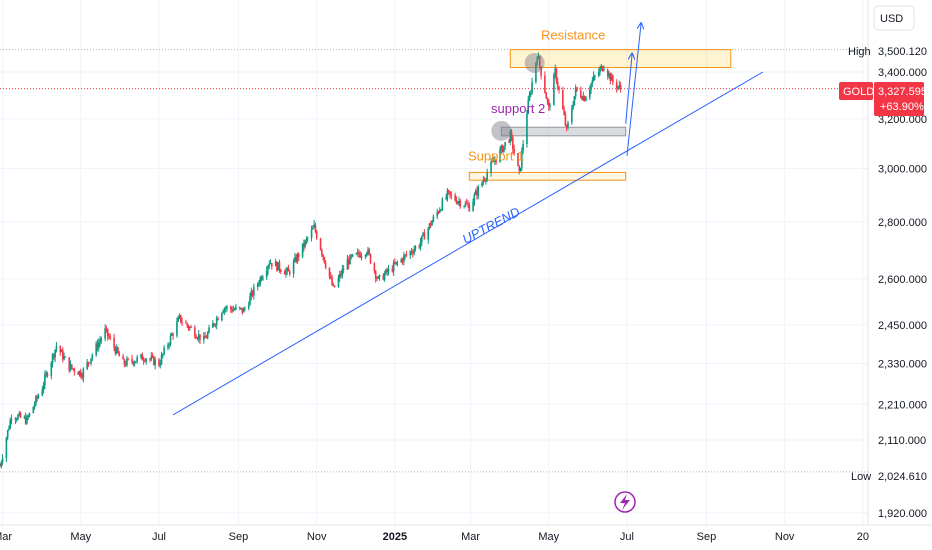 This screenshot has width=932, height=550. I want to click on lightning-icon, so click(625, 502).